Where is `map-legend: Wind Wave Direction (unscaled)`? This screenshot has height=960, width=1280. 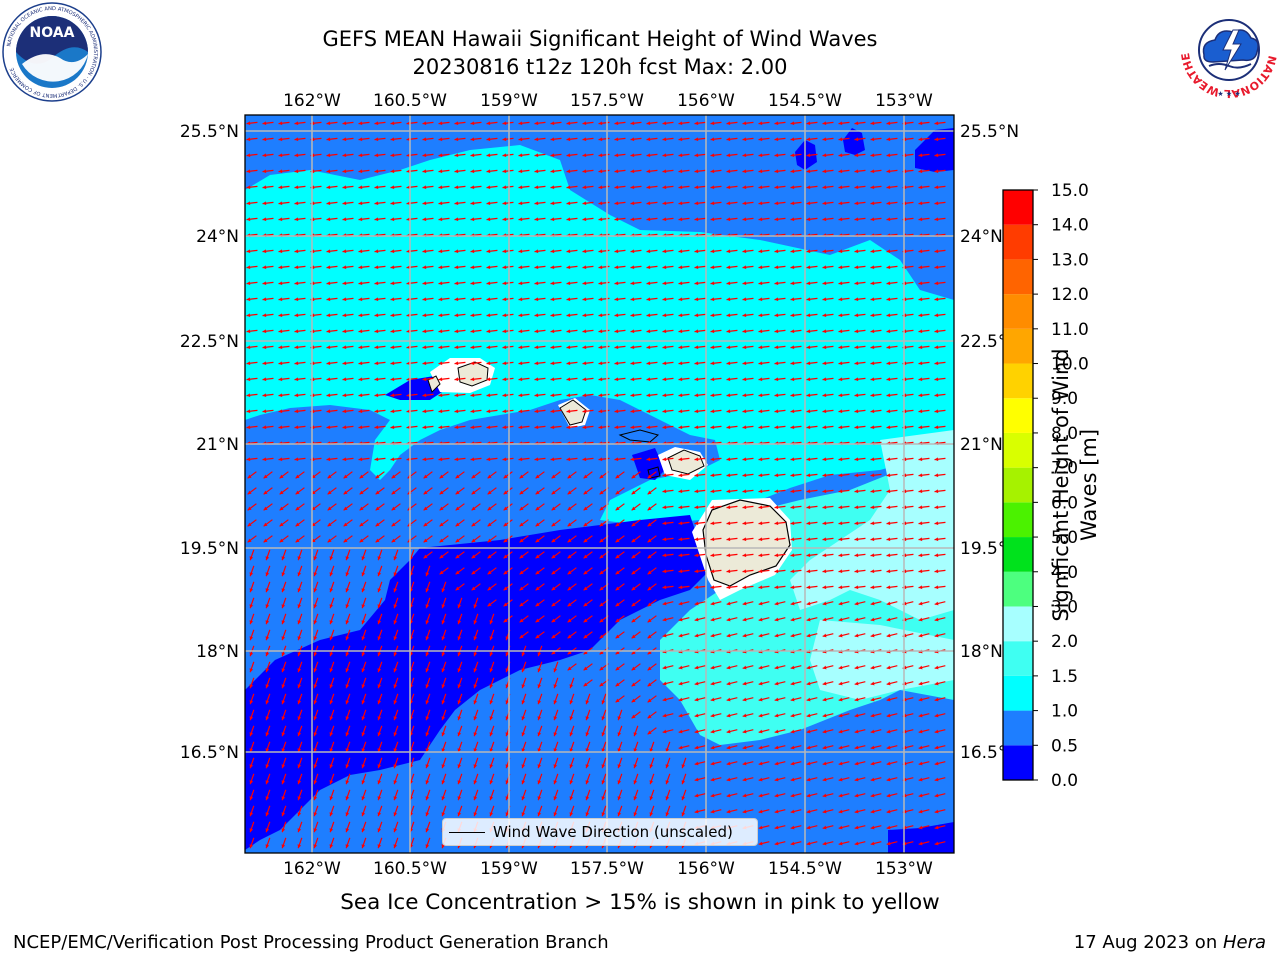 map-legend: Wind Wave Direction (unscaled) is located at coordinates (600, 832).